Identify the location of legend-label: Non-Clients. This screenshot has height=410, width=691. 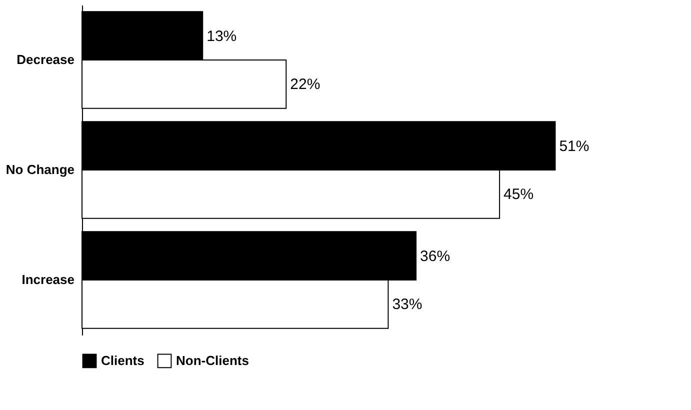
(212, 360).